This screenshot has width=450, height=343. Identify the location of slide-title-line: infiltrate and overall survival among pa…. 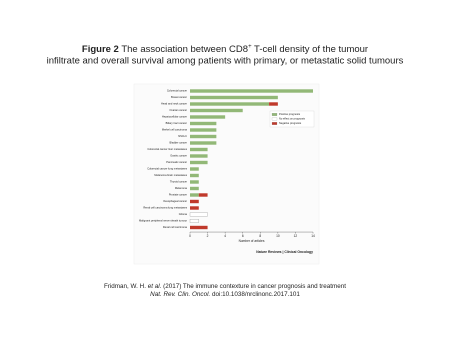
(225, 61).